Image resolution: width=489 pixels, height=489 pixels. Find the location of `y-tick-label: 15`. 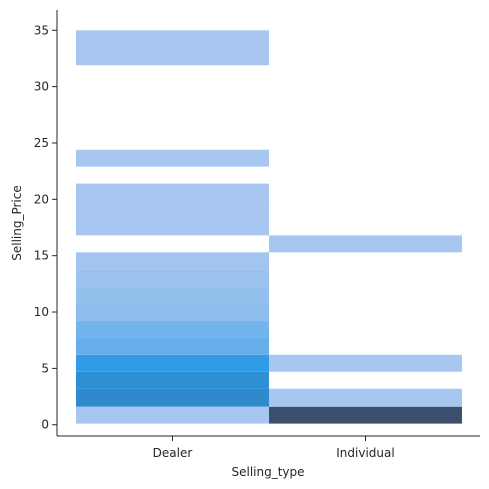

y-tick-label: 15 is located at coordinates (41, 256).